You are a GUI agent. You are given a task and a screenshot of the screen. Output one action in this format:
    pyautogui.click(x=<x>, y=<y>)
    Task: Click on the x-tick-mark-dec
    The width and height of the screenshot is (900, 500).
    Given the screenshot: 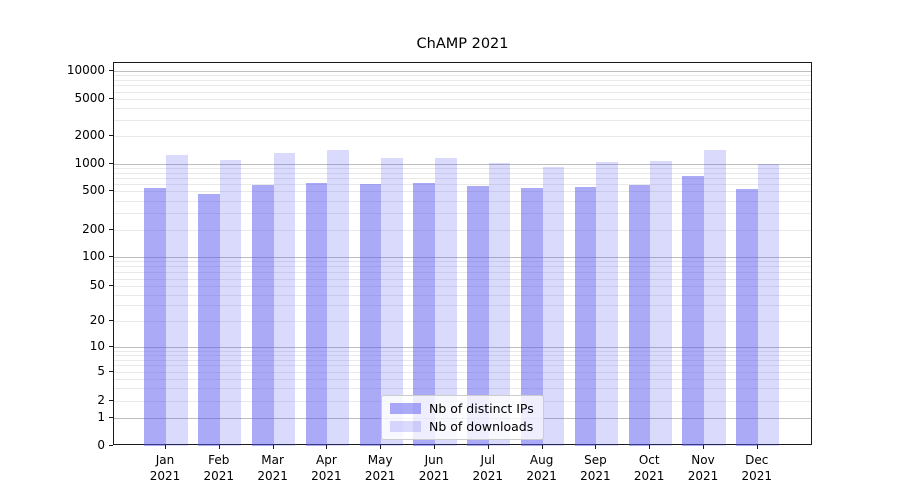 What is the action you would take?
    pyautogui.click(x=757, y=447)
    